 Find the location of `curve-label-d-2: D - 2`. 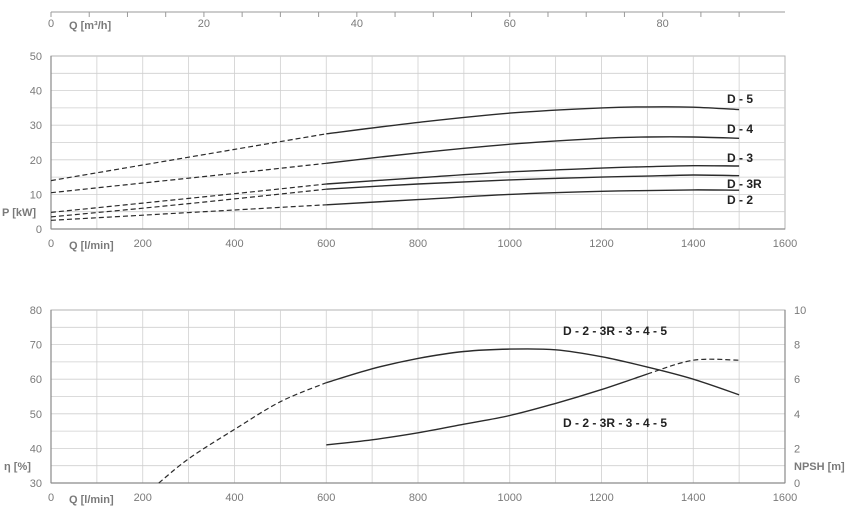

curve-label-d-2: D - 2 is located at coordinates (740, 200).